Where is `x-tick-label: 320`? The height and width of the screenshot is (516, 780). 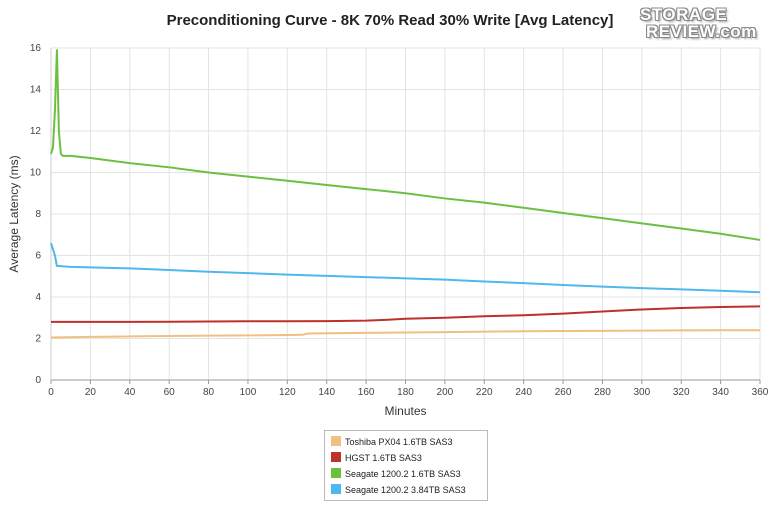
x-tick-label: 320 is located at coordinates (681, 392).